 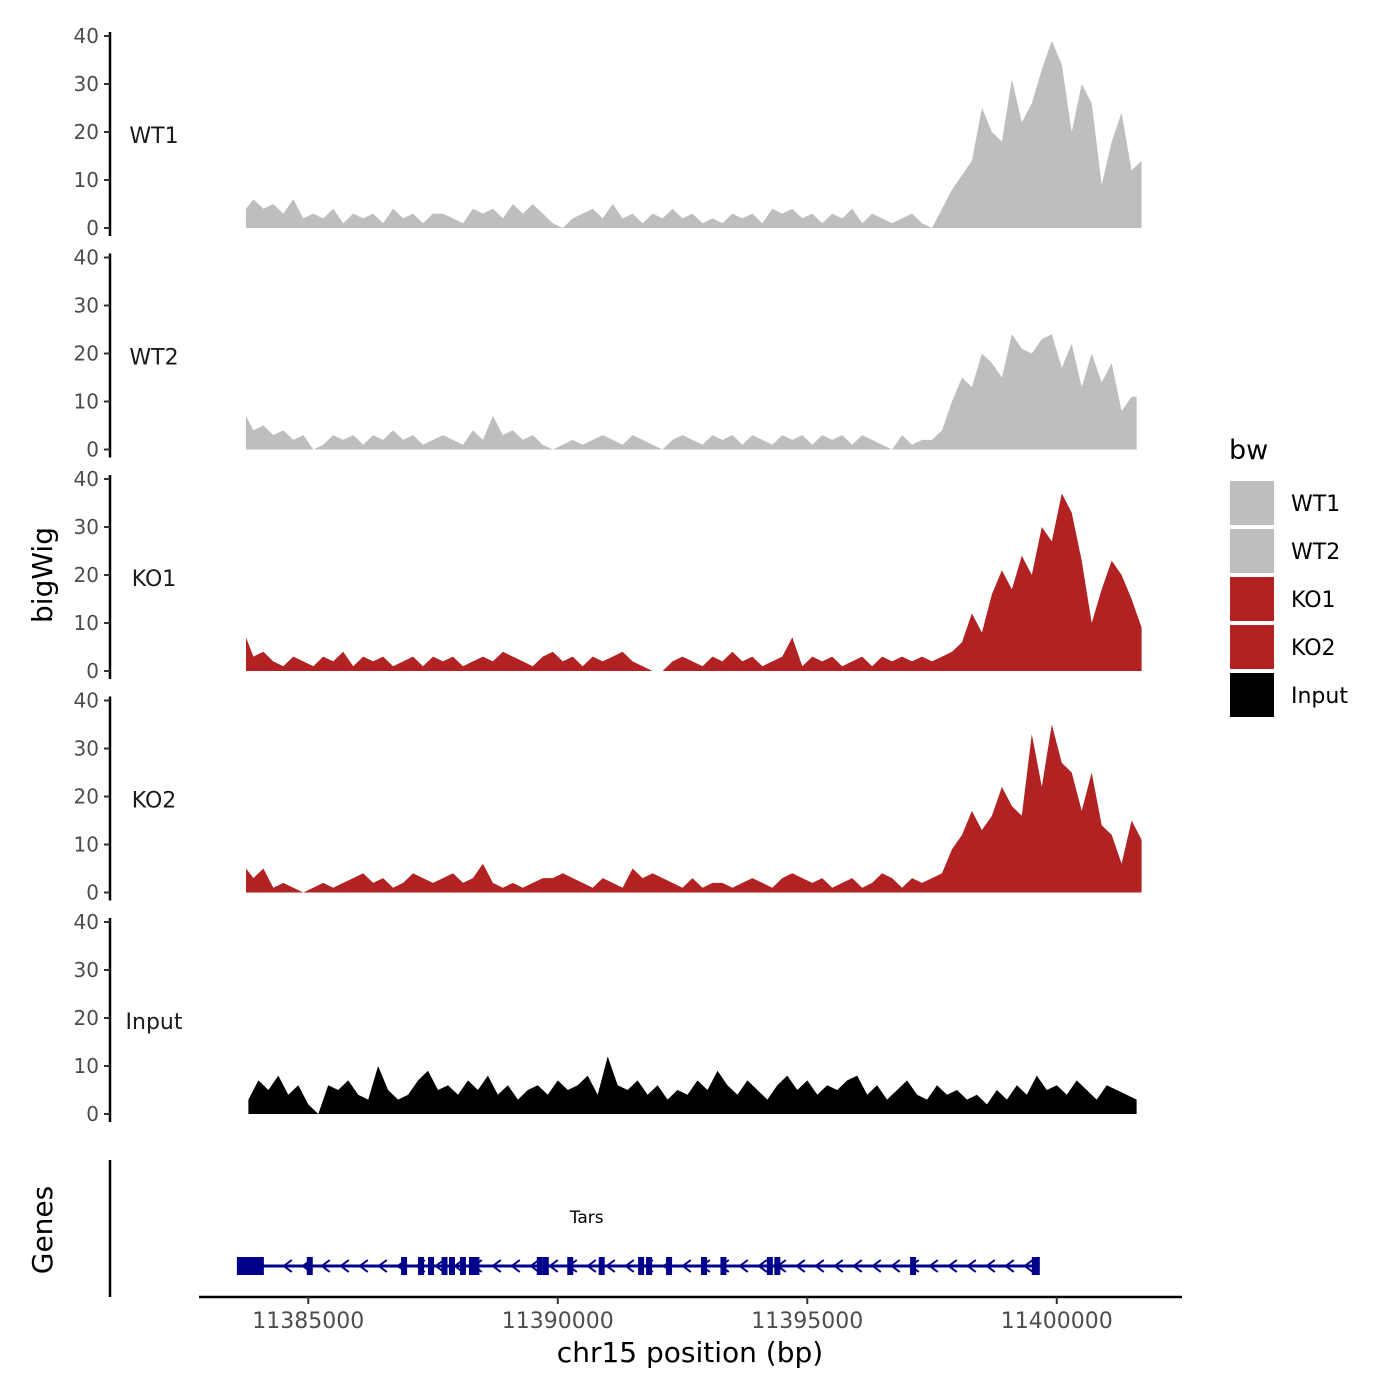 What do you see at coordinates (1315, 552) in the screenshot?
I see `legend-label-wt2: WT2` at bounding box center [1315, 552].